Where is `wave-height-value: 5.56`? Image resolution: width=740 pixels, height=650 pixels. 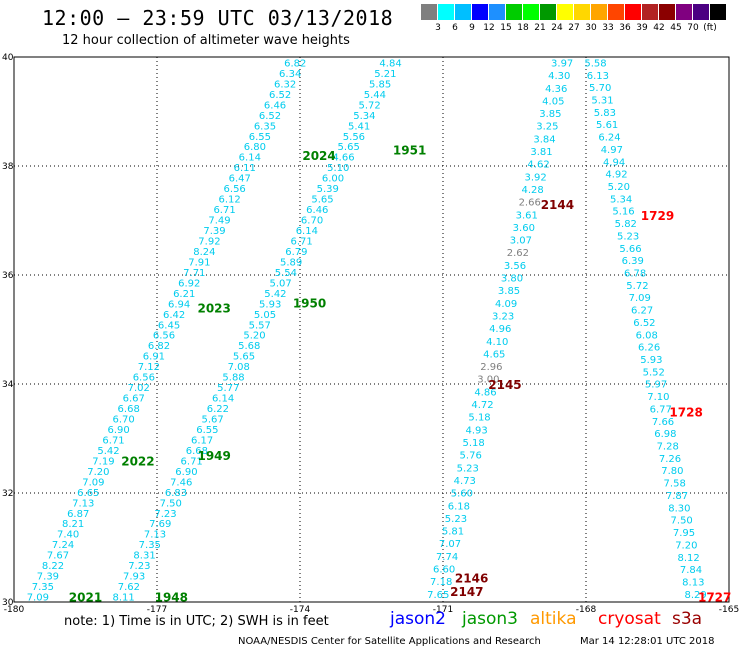
wave-height-value: 5.56 is located at coordinates (354, 137).